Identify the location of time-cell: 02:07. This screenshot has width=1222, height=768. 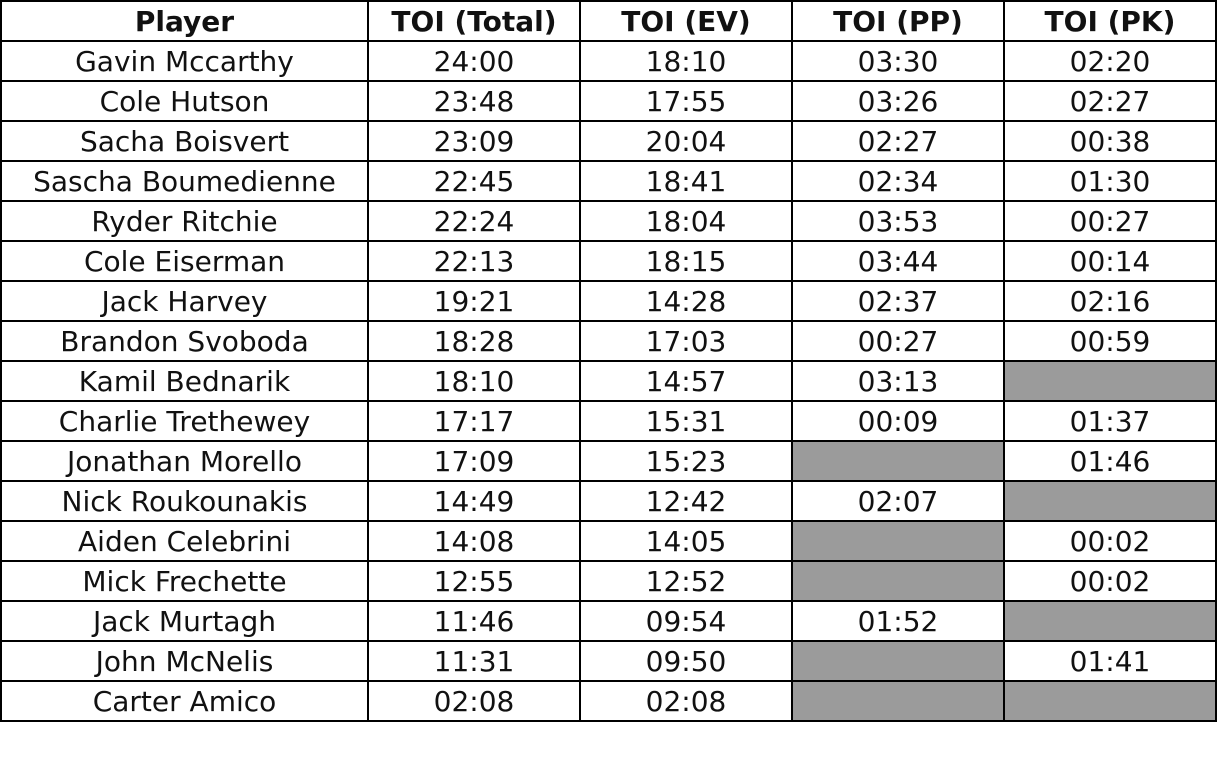
(898, 501).